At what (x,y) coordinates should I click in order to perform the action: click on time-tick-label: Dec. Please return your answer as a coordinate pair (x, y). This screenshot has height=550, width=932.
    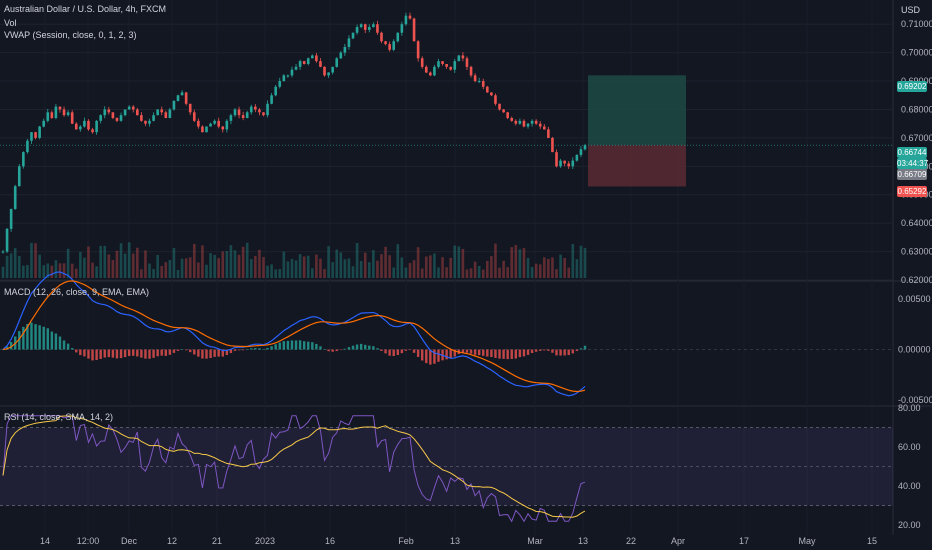
    Looking at the image, I should click on (129, 541).